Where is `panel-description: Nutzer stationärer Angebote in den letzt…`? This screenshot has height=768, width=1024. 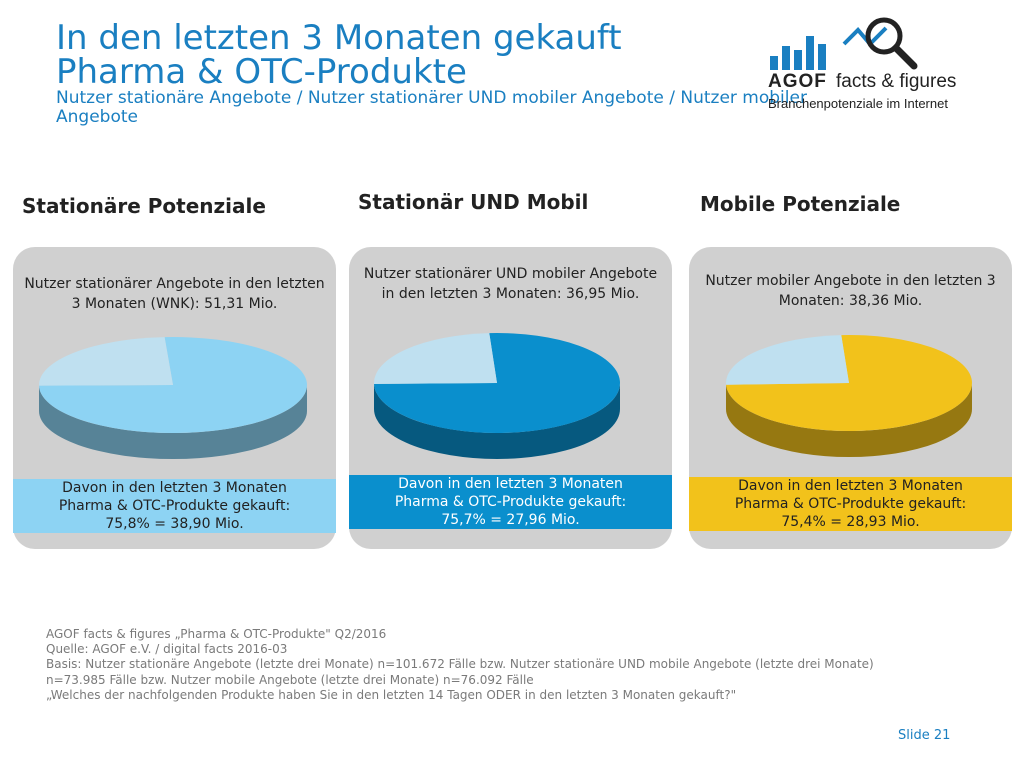
panel-description: Nutzer stationärer Angebote in den letzt… is located at coordinates (174, 294).